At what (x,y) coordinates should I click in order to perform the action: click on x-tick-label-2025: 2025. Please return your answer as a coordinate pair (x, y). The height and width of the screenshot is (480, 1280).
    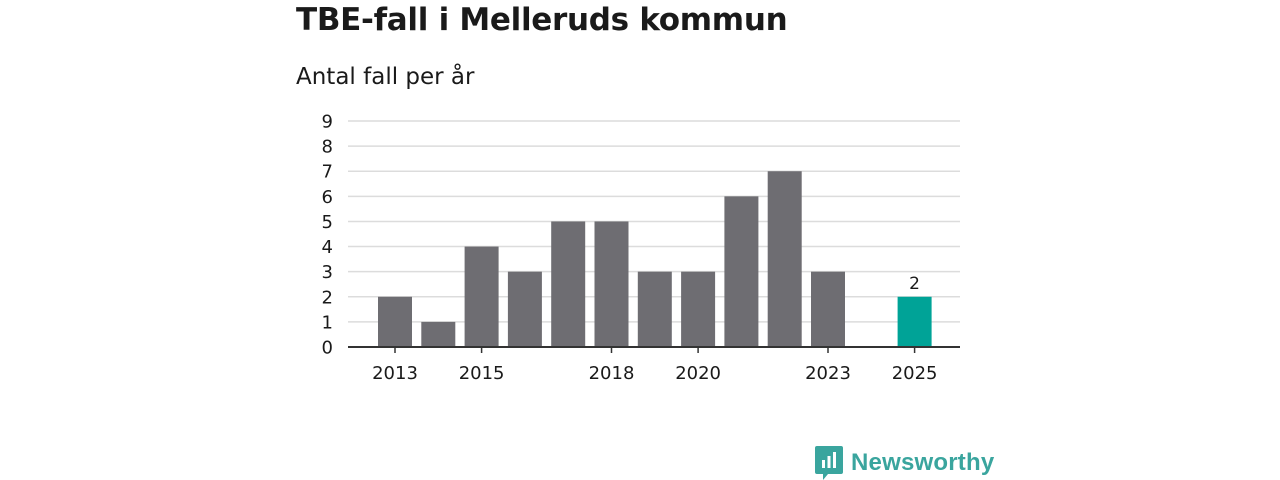
    Looking at the image, I should click on (915, 373).